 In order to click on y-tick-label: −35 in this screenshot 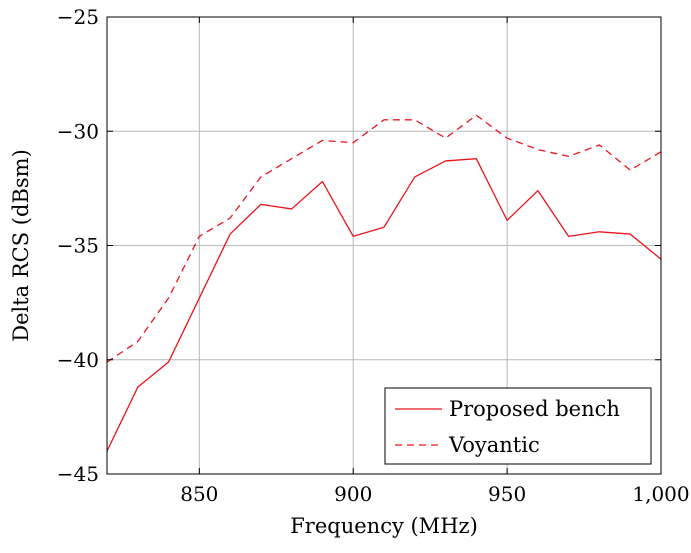, I will do `click(78, 246)`.